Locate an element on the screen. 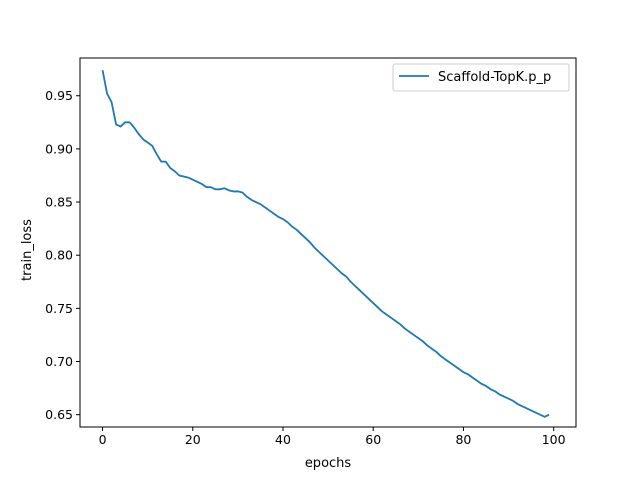  x-tick-label: 20 is located at coordinates (193, 439).